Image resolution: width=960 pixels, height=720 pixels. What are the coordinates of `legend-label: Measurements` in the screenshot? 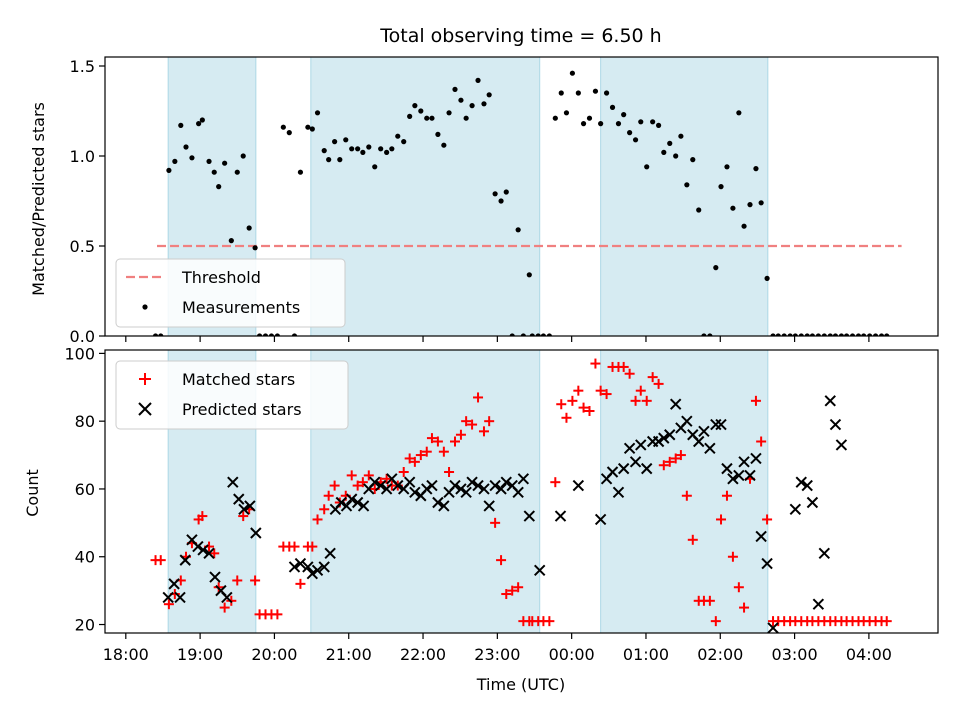 It's located at (241, 307).